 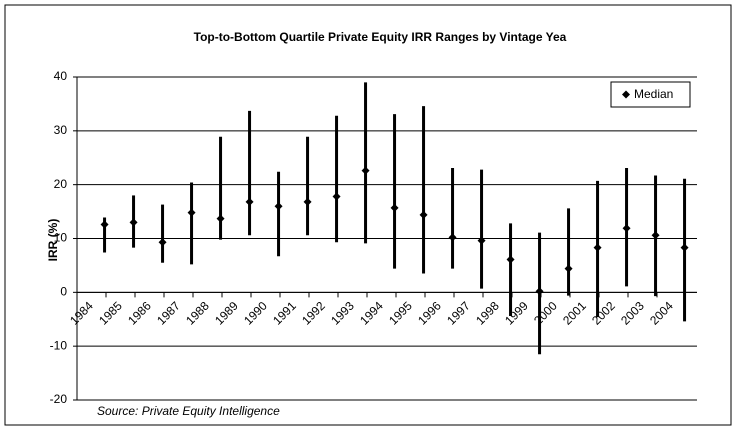 I want to click on legend-label: Median, so click(x=653, y=94).